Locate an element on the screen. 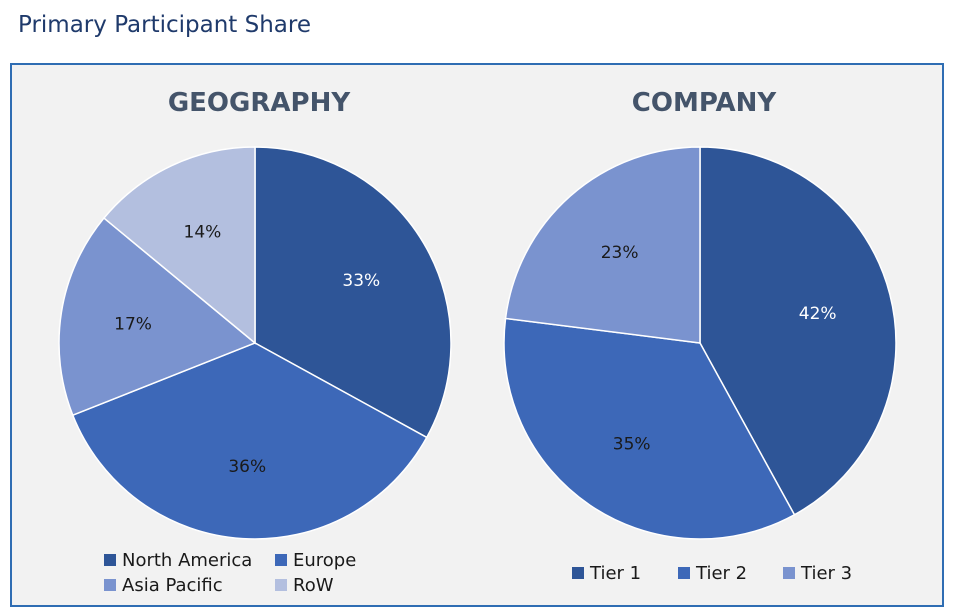 This screenshot has width=955, height=611. legend-swatch-europe is located at coordinates (281, 560).